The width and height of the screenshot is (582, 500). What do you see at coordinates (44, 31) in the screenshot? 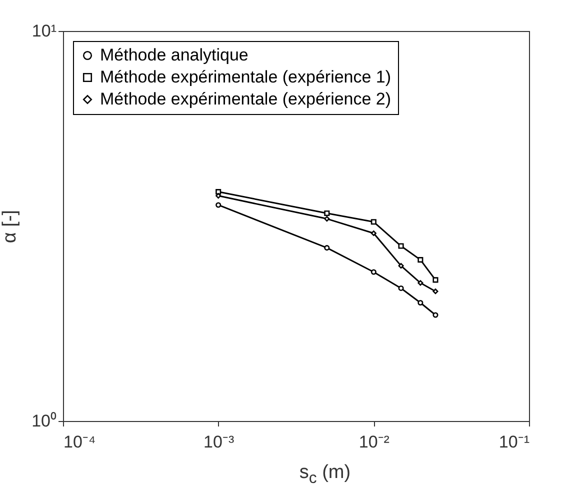
I see `y-tick-label: 10¹` at bounding box center [44, 31].